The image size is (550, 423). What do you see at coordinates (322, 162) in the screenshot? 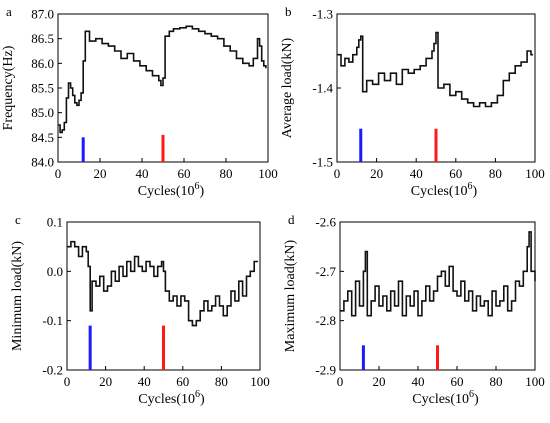
I see `y-tick-label: -1.5` at bounding box center [322, 162].